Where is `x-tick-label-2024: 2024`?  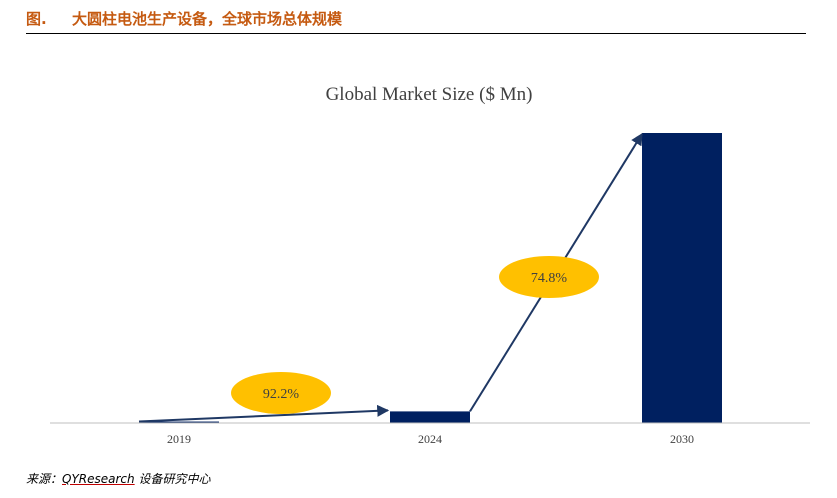 x-tick-label-2024: 2024 is located at coordinates (430, 439).